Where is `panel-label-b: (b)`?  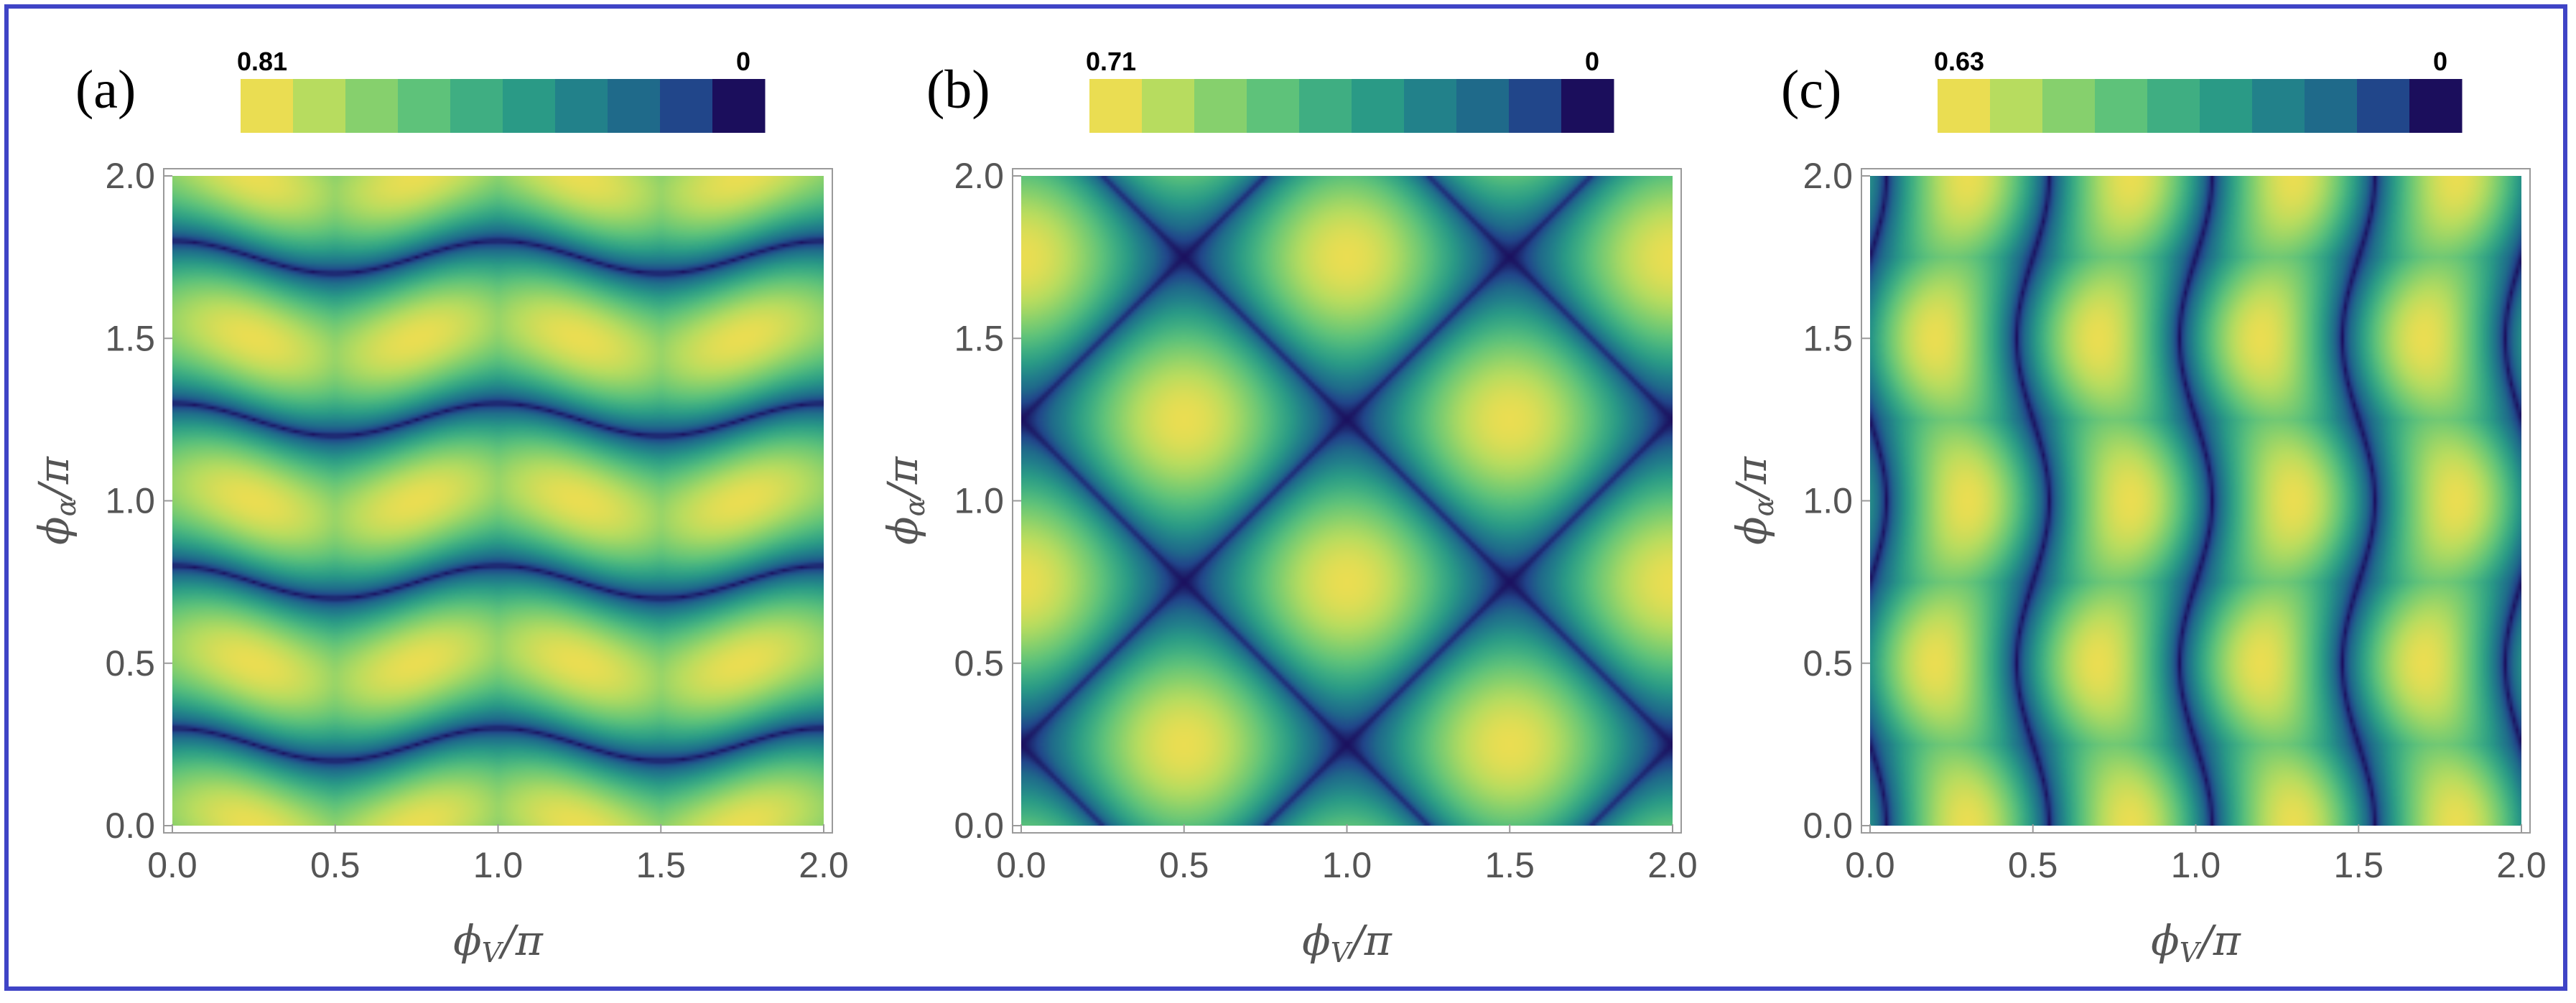
panel-label-b: (b) is located at coordinates (958, 90).